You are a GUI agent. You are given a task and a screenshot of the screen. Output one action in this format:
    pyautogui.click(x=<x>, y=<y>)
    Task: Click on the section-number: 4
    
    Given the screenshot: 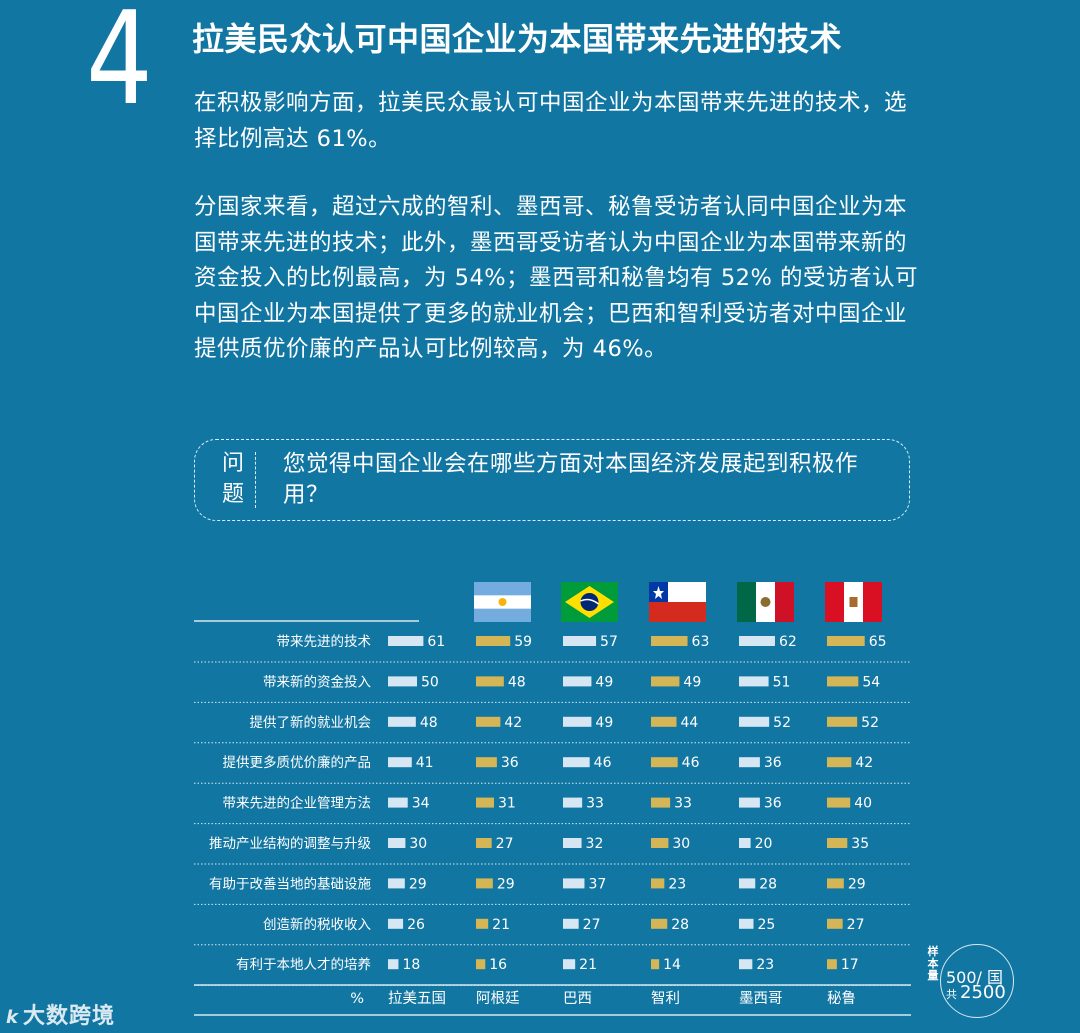 What is the action you would take?
    pyautogui.click(x=119, y=67)
    